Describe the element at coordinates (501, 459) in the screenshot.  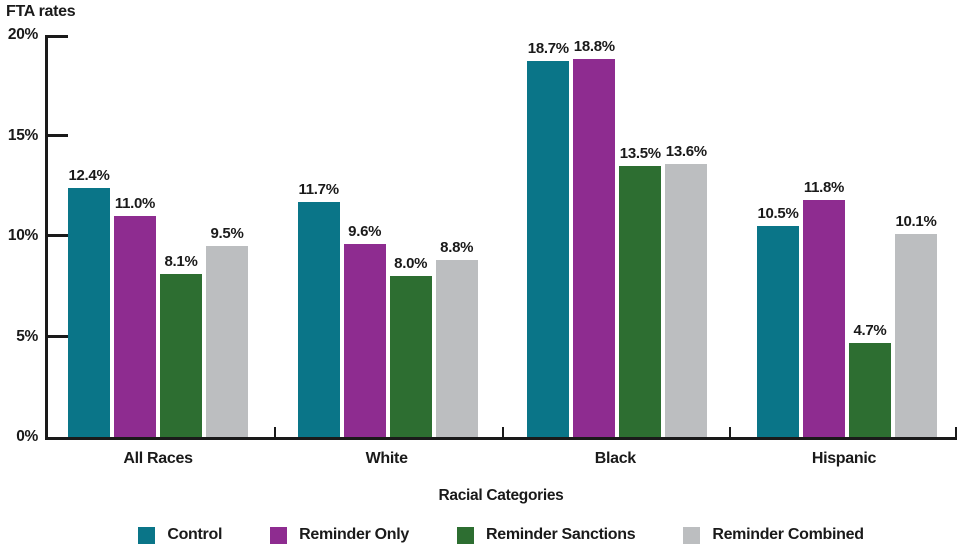
I see `x-category-labels: All Races White Black Hispanic` at that location.